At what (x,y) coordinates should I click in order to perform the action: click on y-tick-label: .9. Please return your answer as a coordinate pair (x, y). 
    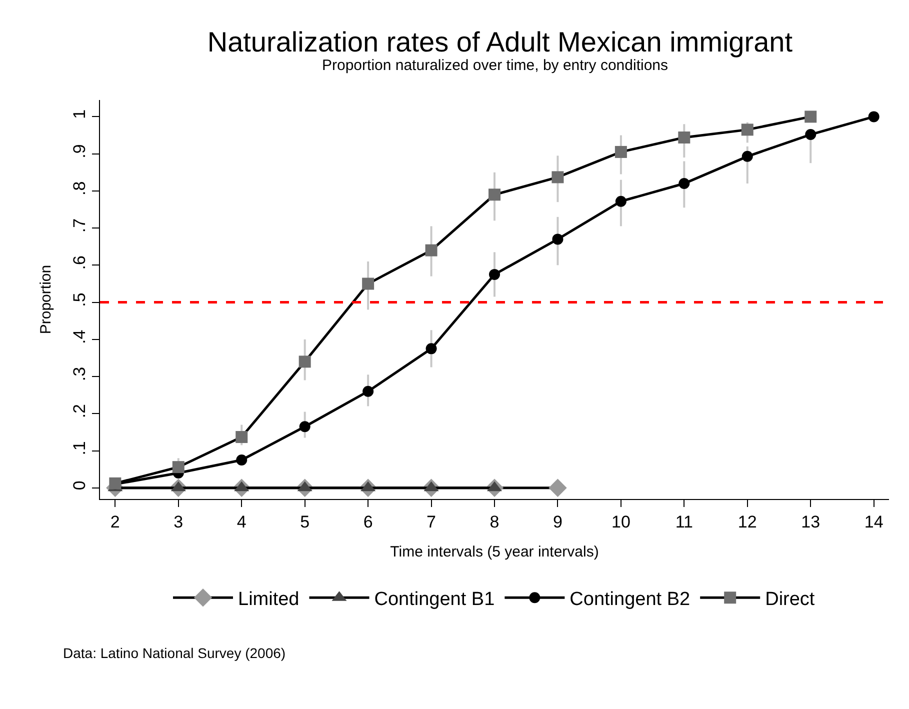
    Looking at the image, I should click on (80, 151).